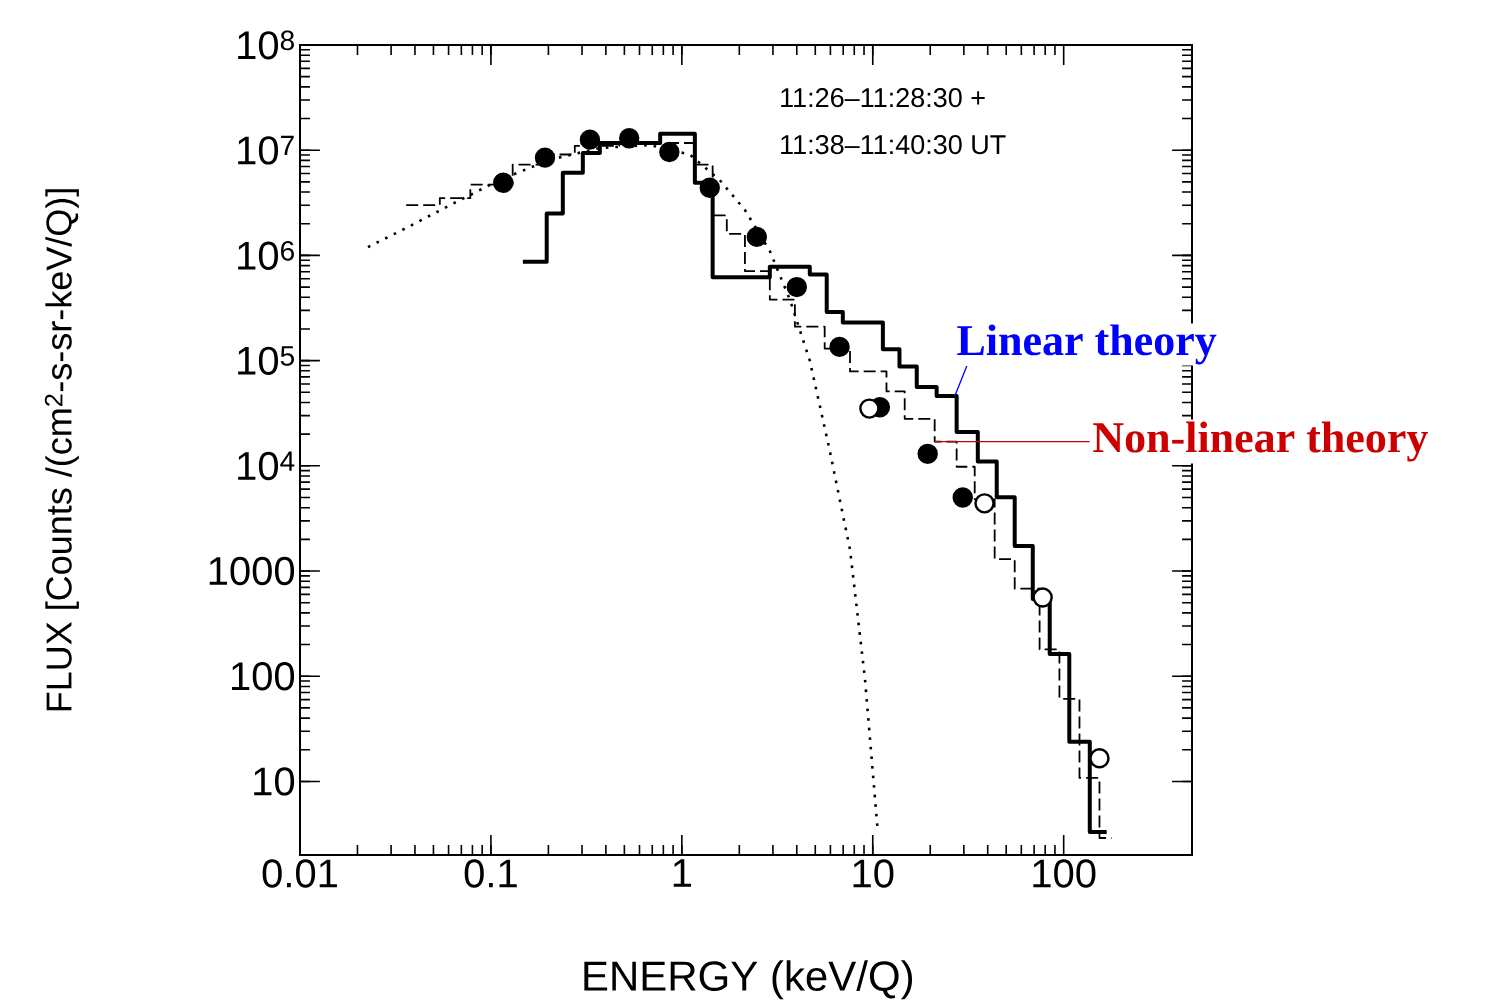  I want to click on y-axis-title: FLUX [Counts /(cm$^{2}$-s-sr-keV/Q)], so click(61, 450).